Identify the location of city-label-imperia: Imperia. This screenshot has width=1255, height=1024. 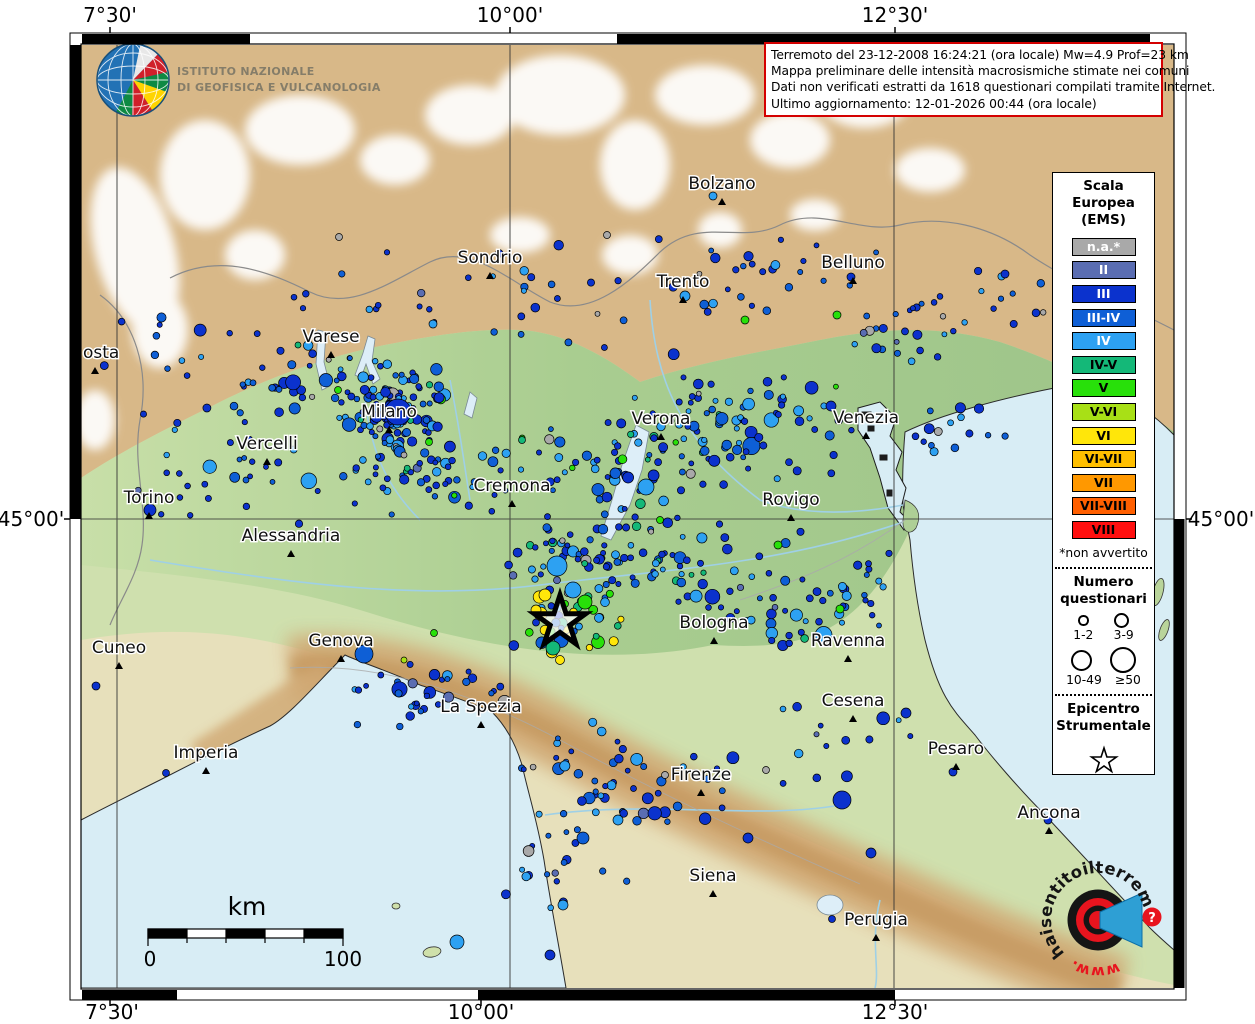
(206, 753).